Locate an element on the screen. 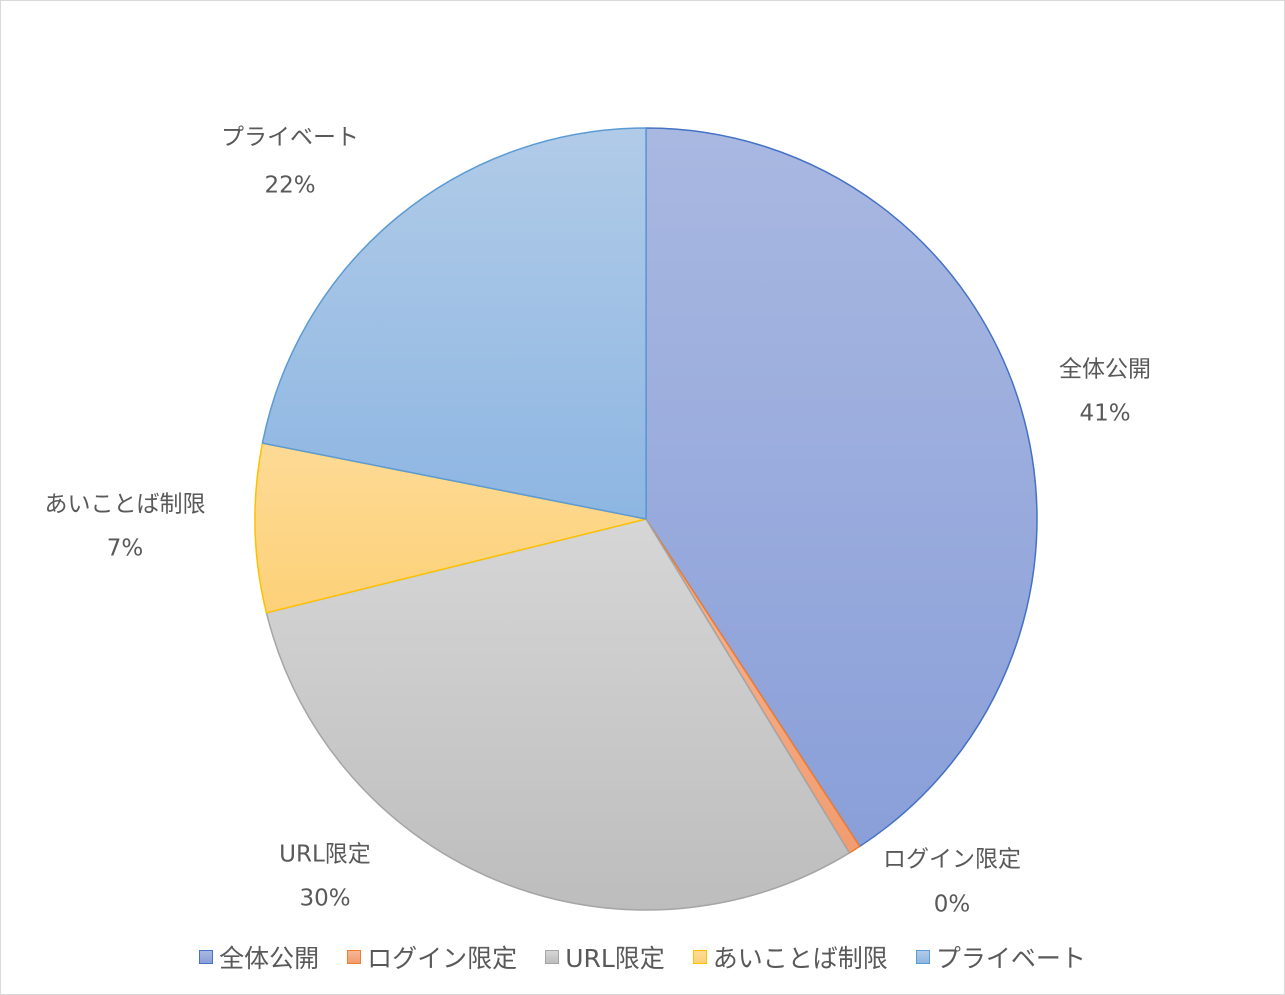 The image size is (1285, 995). legend-item-private: プライベート is located at coordinates (1000, 957).